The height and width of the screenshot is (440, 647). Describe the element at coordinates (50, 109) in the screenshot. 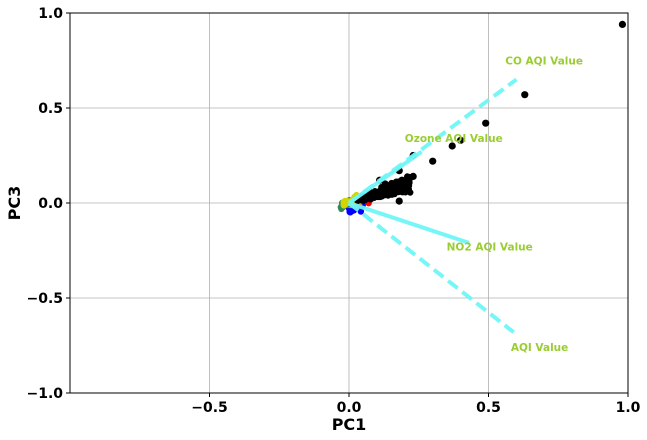

I see `y-tick-label: 0.5` at that location.